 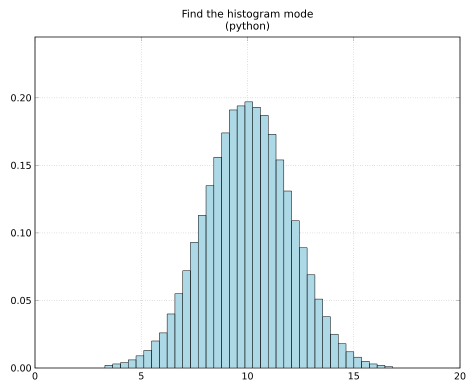 What do you see at coordinates (21, 232) in the screenshot?
I see `y-tick-label: 0.10` at bounding box center [21, 232].